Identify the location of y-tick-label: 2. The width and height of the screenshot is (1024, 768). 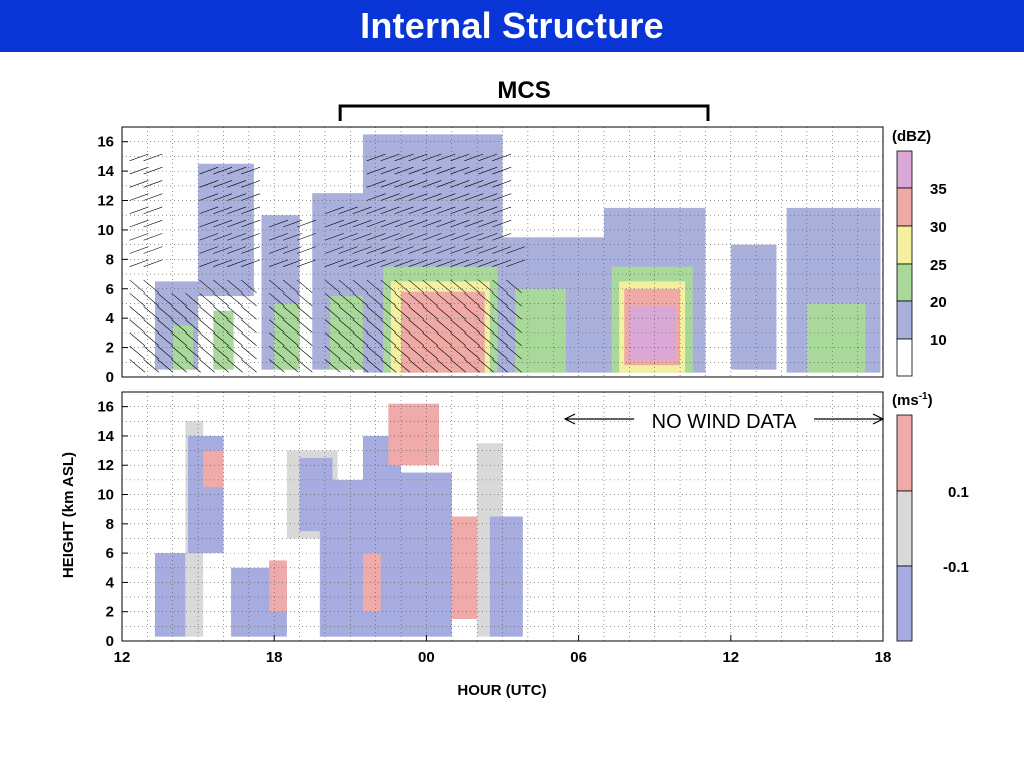
(110, 348).